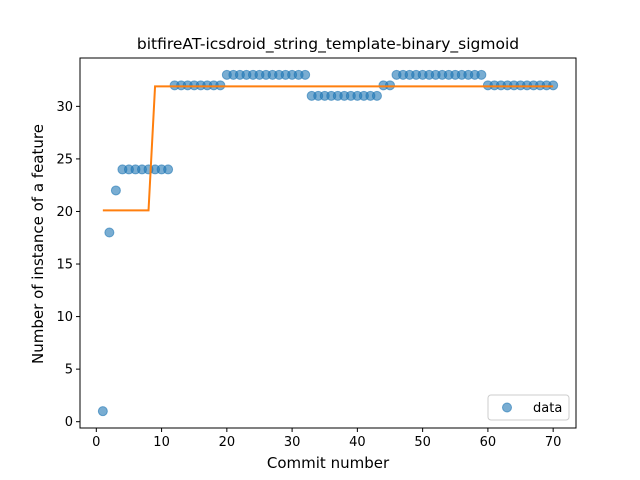 Image resolution: width=640 pixels, height=480 pixels. I want to click on x-axis-label: Commit number, so click(328, 463).